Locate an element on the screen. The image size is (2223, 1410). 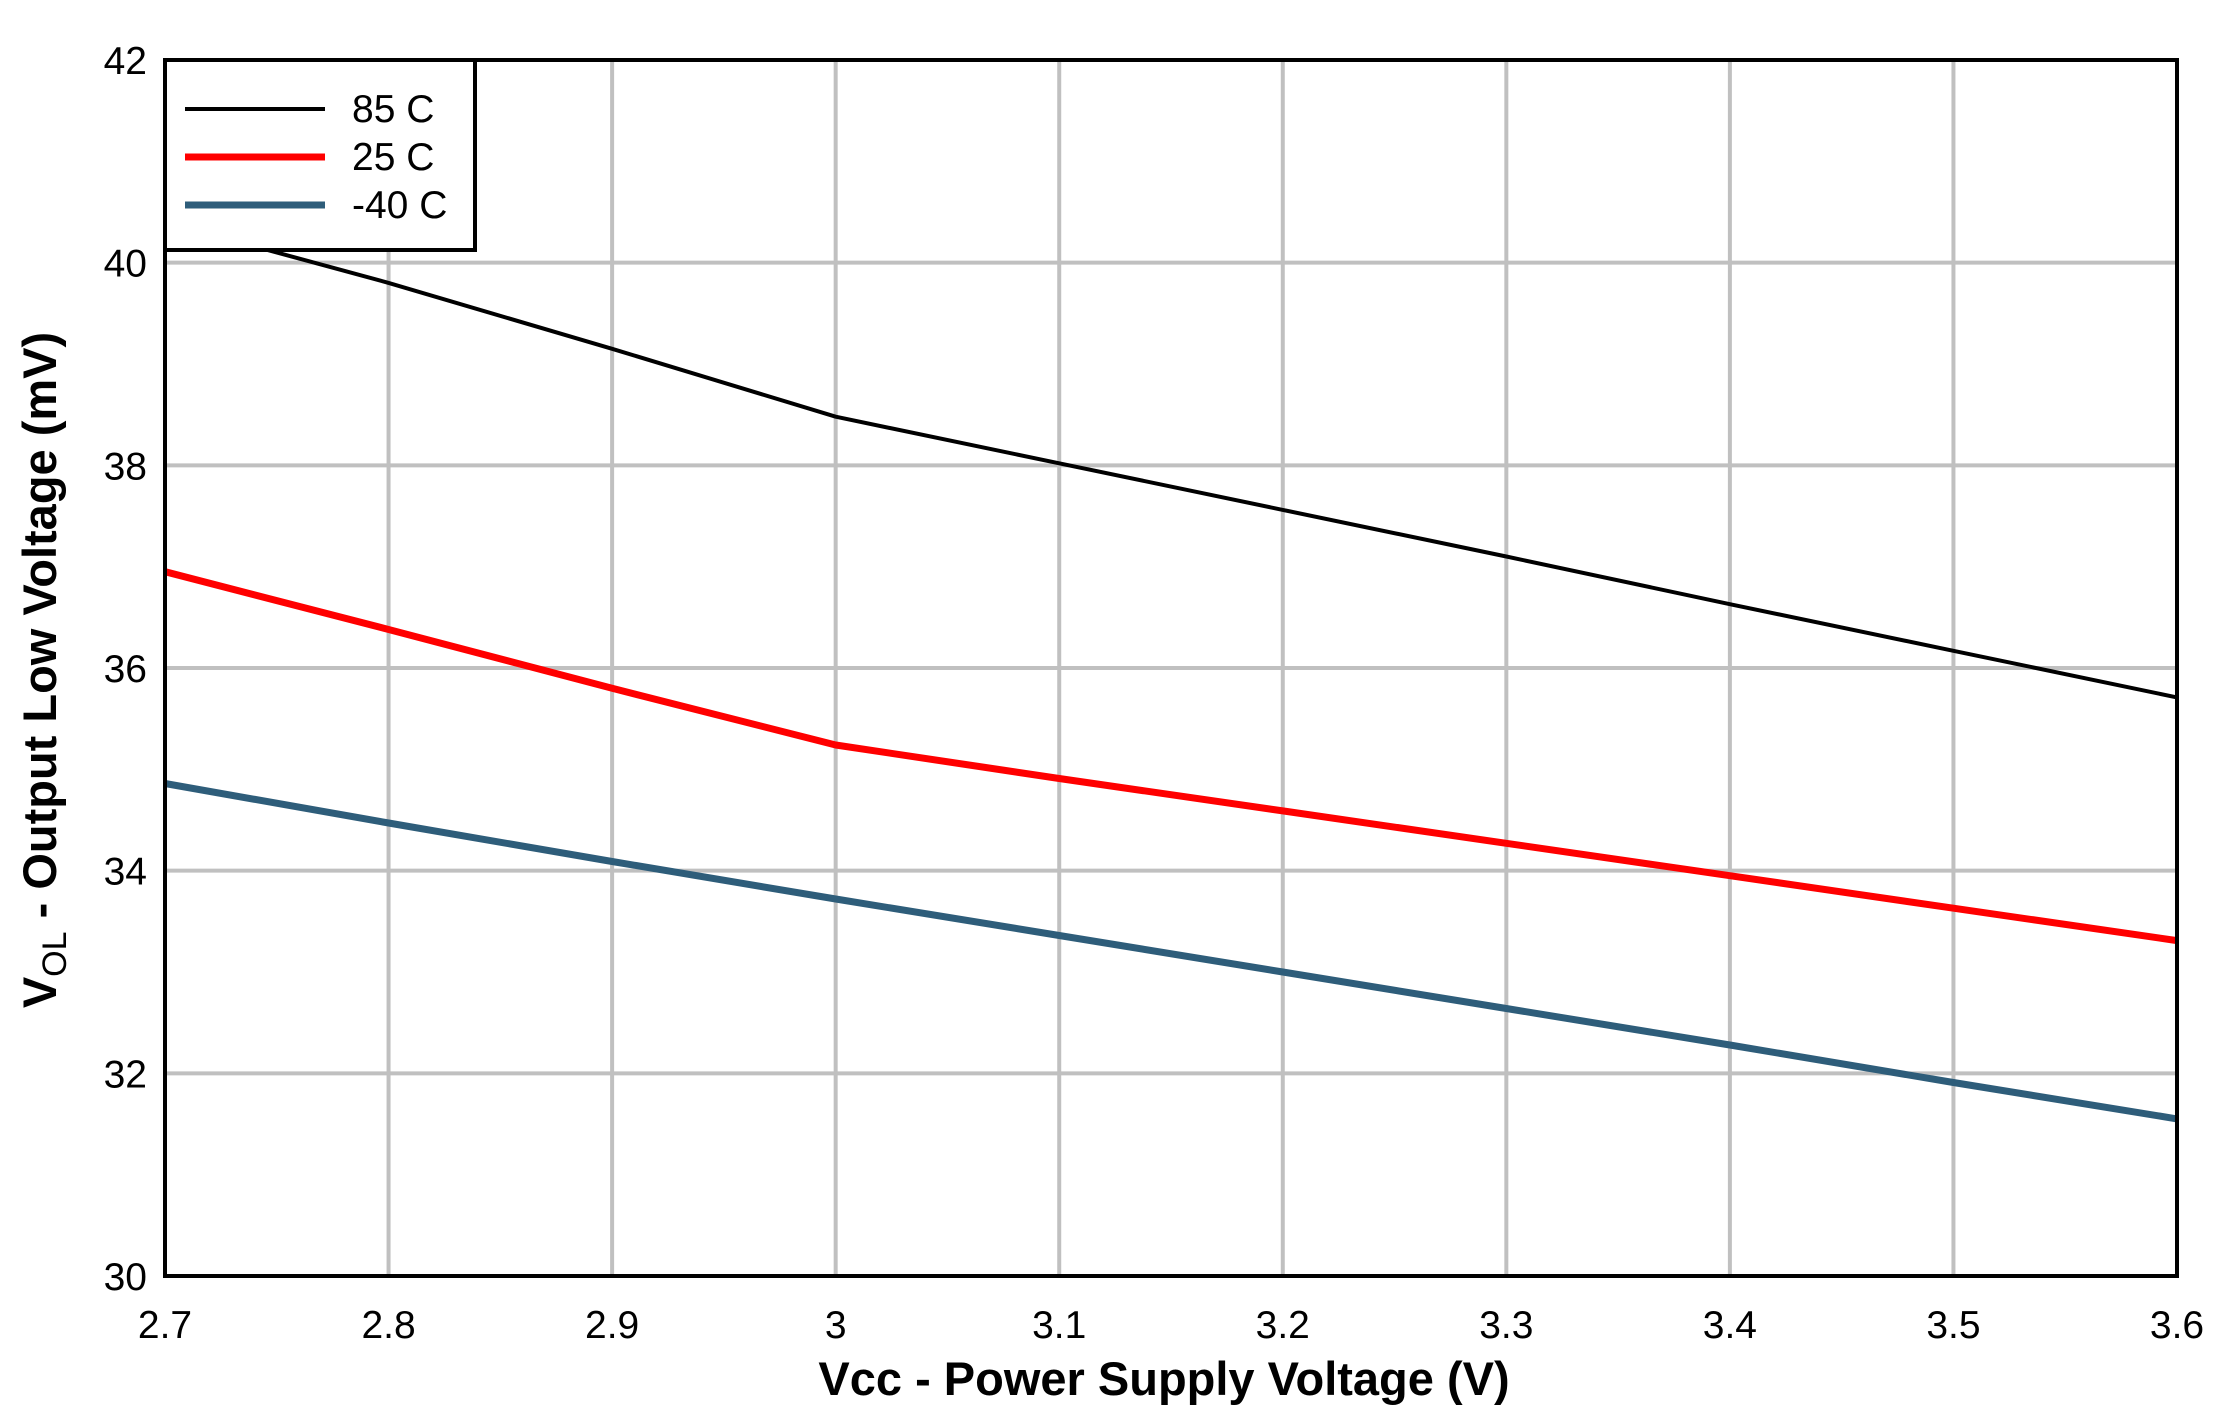
x-tick-label: 2.7 is located at coordinates (165, 1325).